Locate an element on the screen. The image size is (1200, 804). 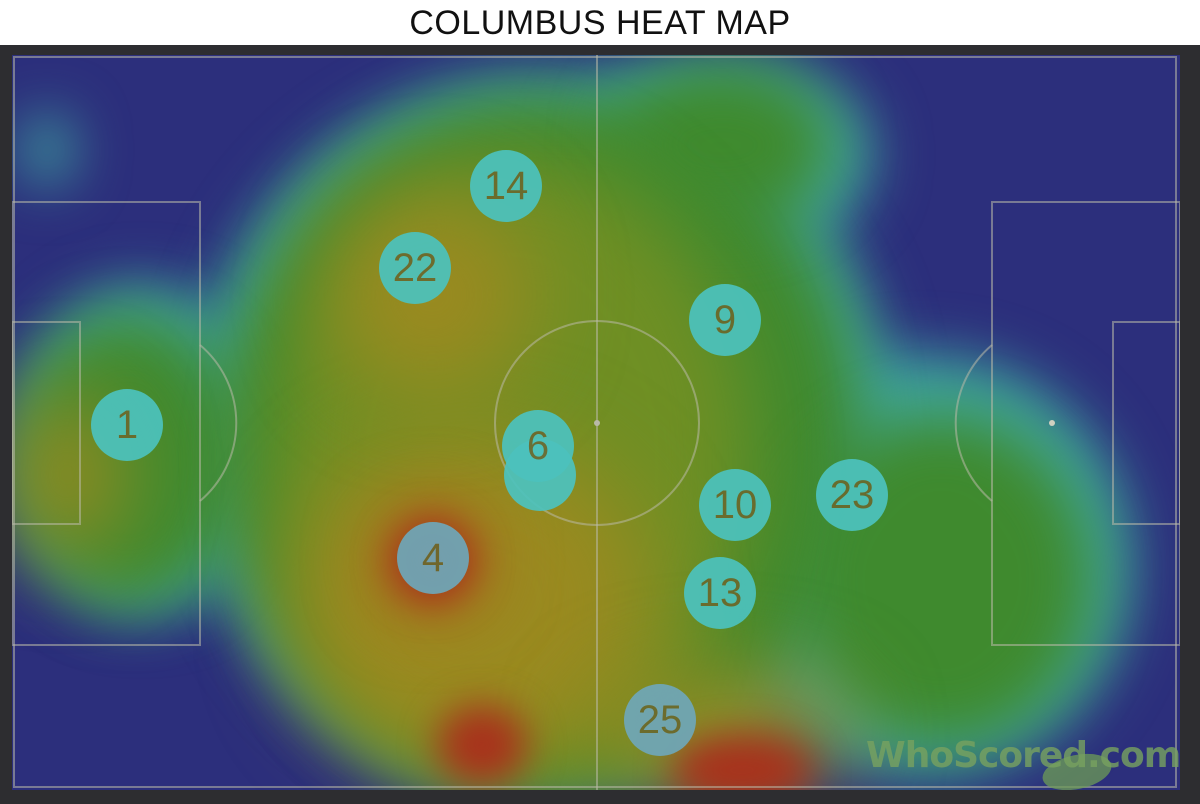
left-penalty-box is located at coordinates (106, 423).